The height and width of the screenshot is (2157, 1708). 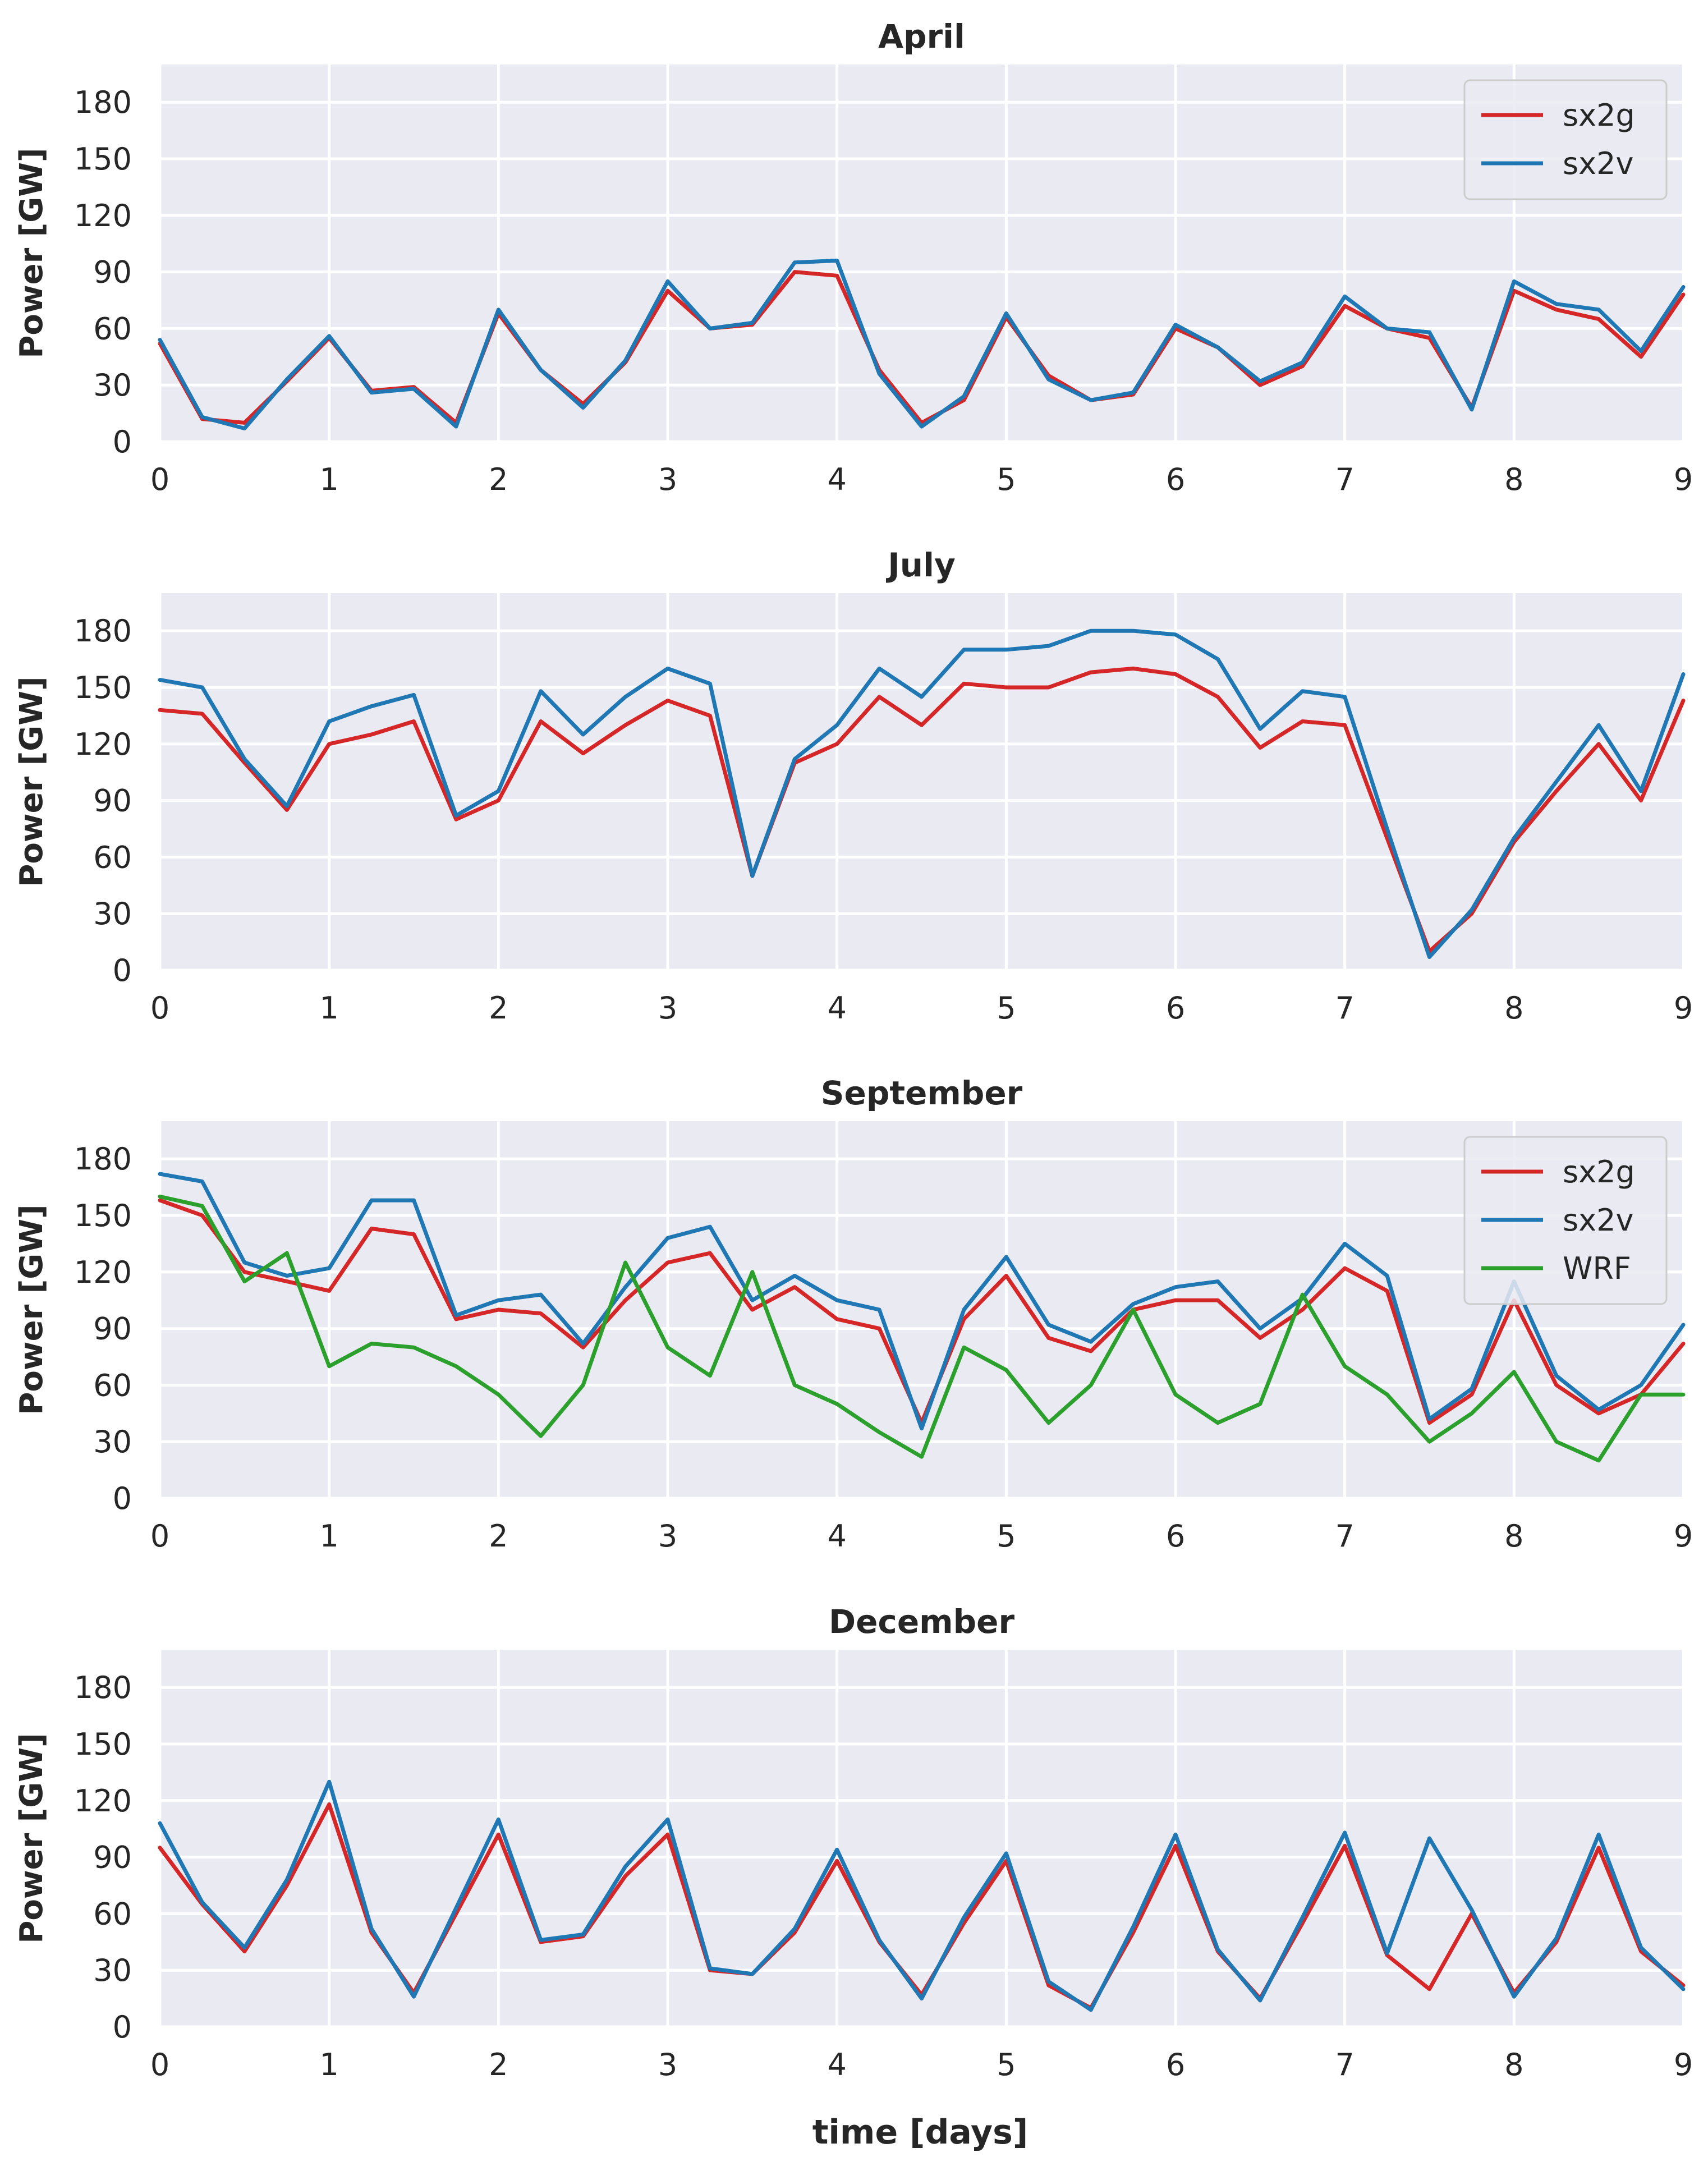 What do you see at coordinates (1597, 1268) in the screenshot?
I see `legend-label: WRF` at bounding box center [1597, 1268].